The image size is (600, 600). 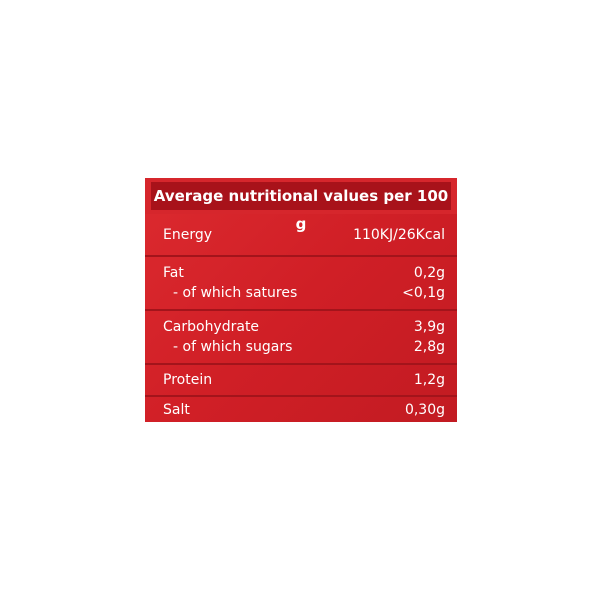 I want to click on row-label: Energy, so click(x=188, y=234).